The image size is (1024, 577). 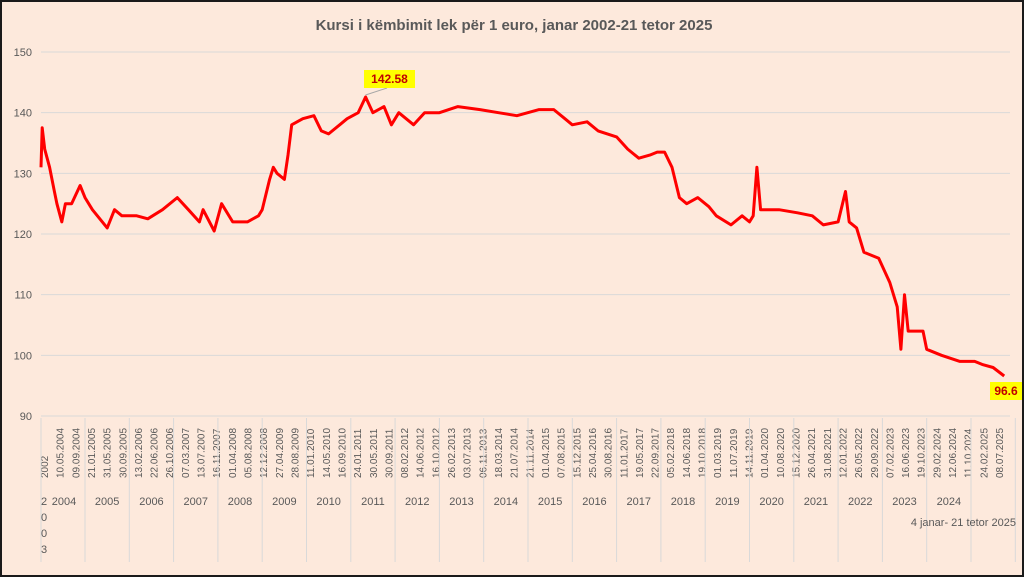 What do you see at coordinates (703, 453) in the screenshot?
I see `x-tick-label: 19.10.2018` at bounding box center [703, 453].